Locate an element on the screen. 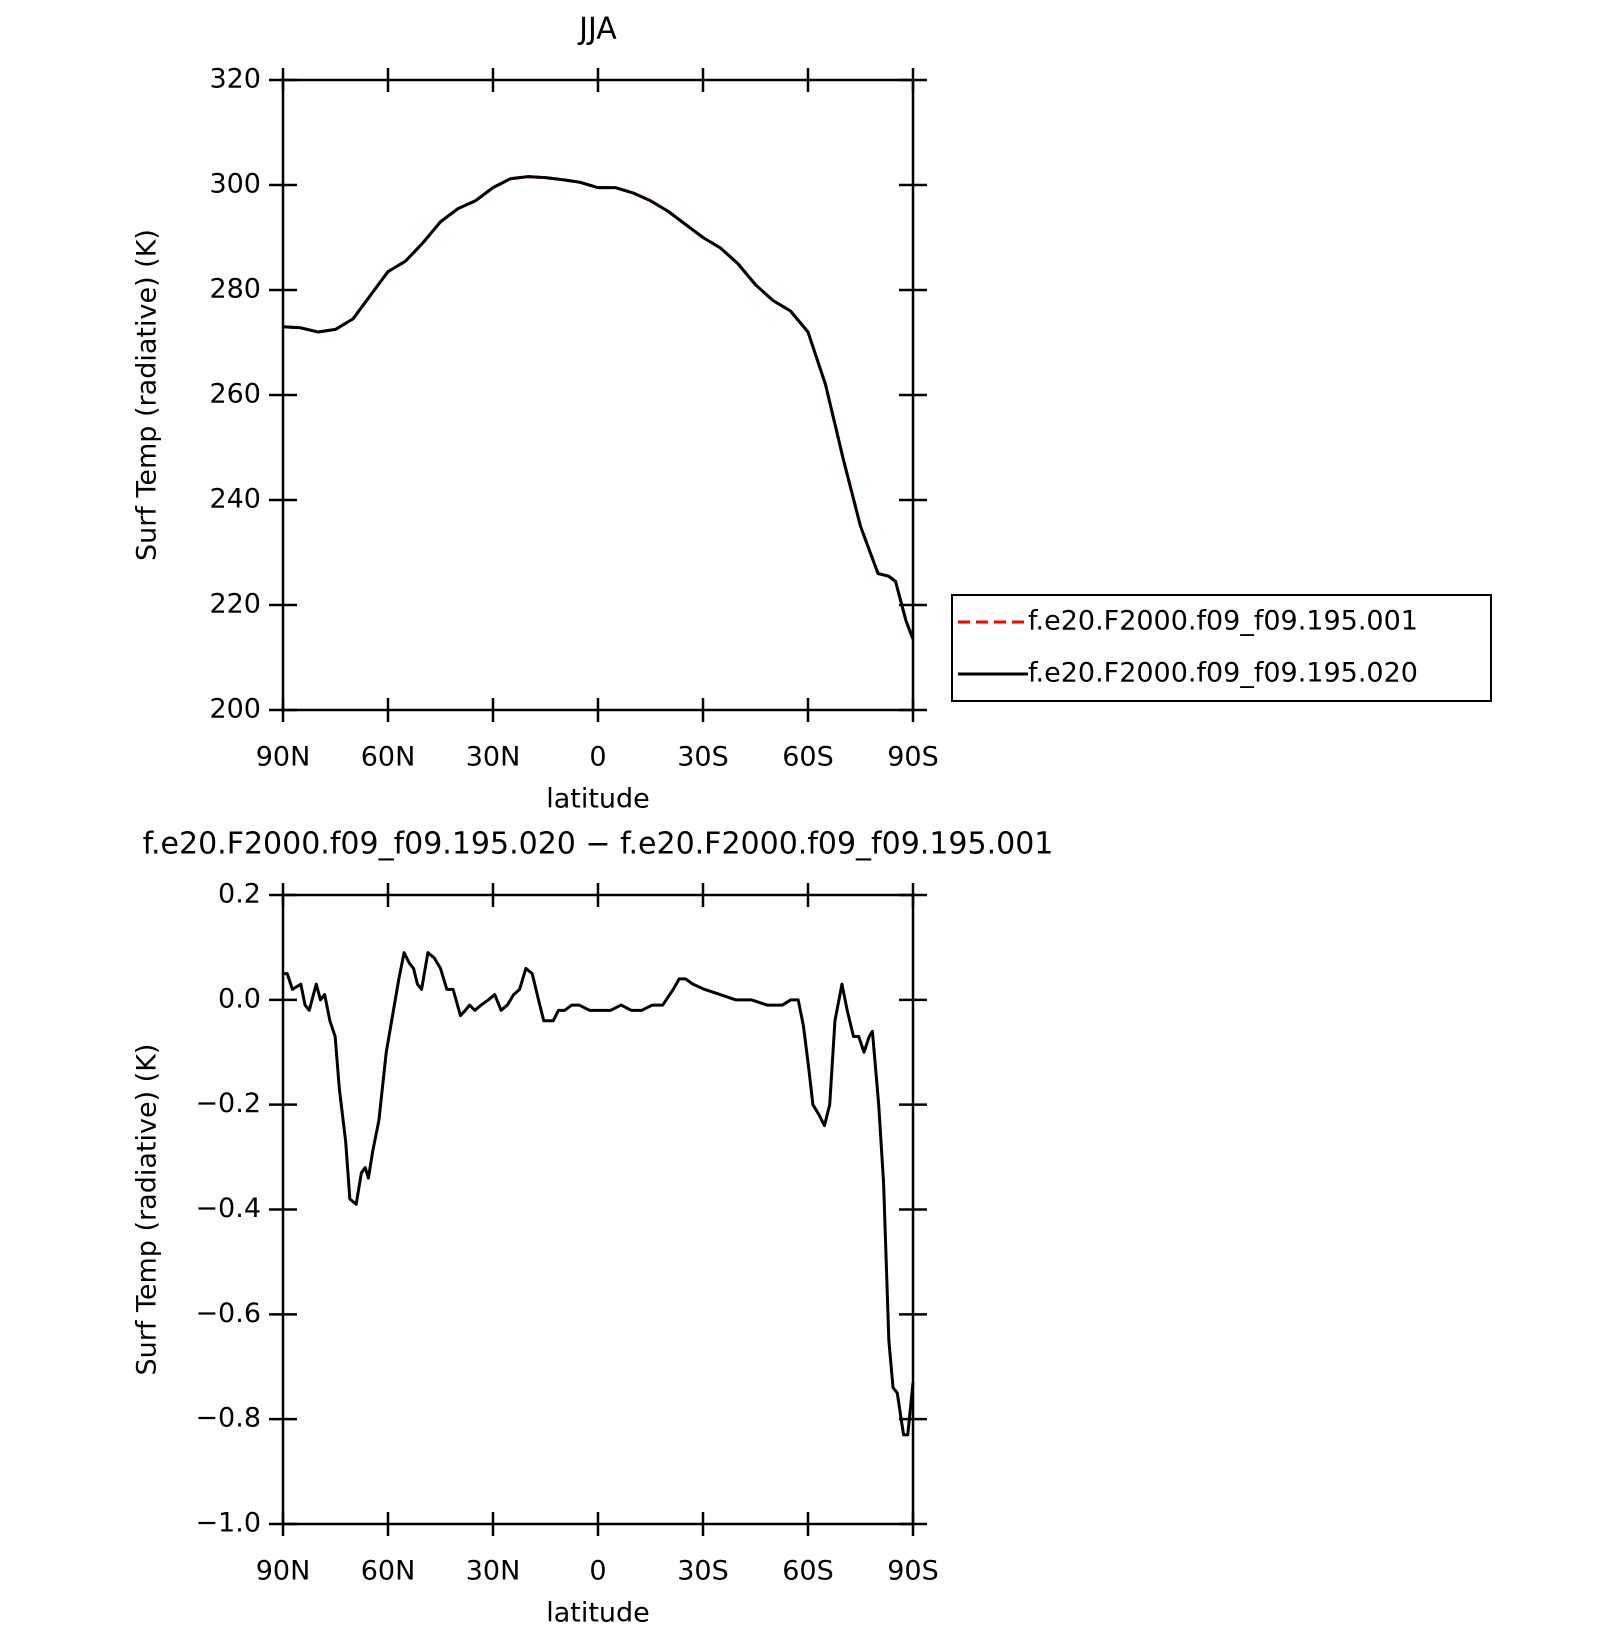 The width and height of the screenshot is (1597, 1635). legend-label: f.e20.F2000.f09_f09.195.020 is located at coordinates (1223, 673).